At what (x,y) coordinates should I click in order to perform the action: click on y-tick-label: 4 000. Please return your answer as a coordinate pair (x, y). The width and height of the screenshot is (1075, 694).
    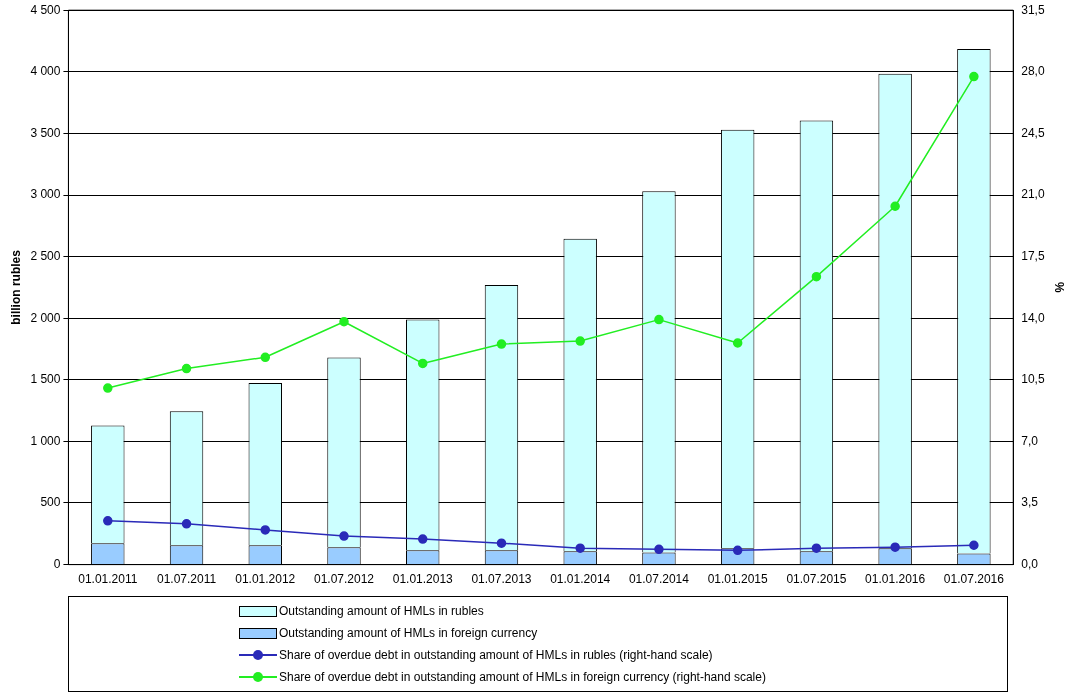
    Looking at the image, I should click on (45, 71).